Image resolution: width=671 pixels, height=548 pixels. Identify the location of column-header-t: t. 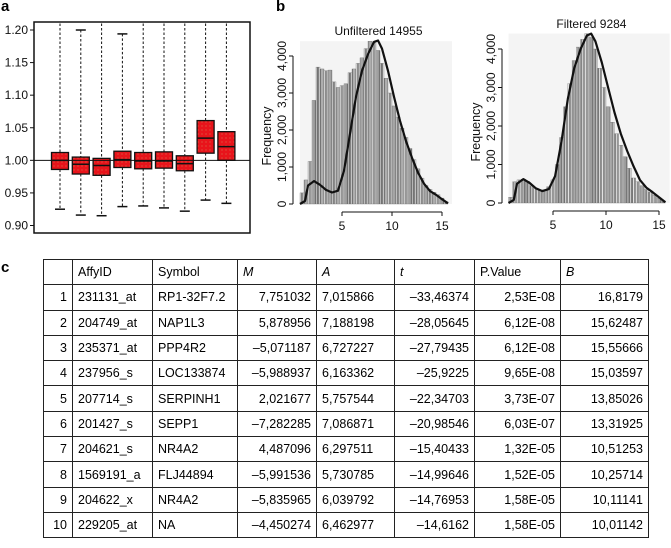
(434, 272).